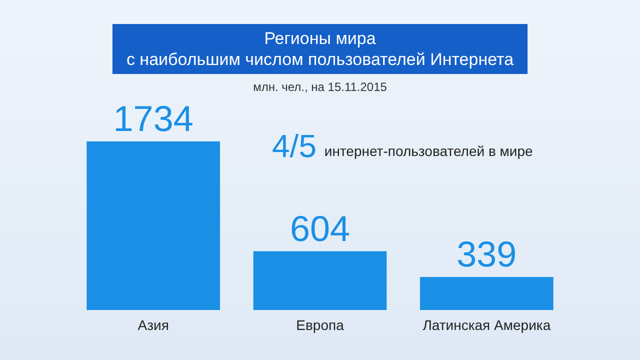 Image resolution: width=640 pixels, height=360 pixels. What do you see at coordinates (320, 325) in the screenshot?
I see `x-tick-label: Европа` at bounding box center [320, 325].